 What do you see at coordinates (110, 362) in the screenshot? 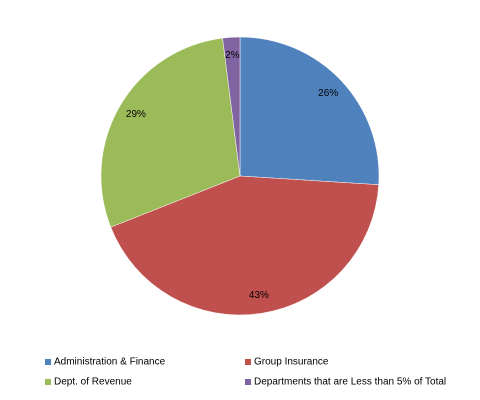
I see `legend-label: Administration & Finance` at bounding box center [110, 362].